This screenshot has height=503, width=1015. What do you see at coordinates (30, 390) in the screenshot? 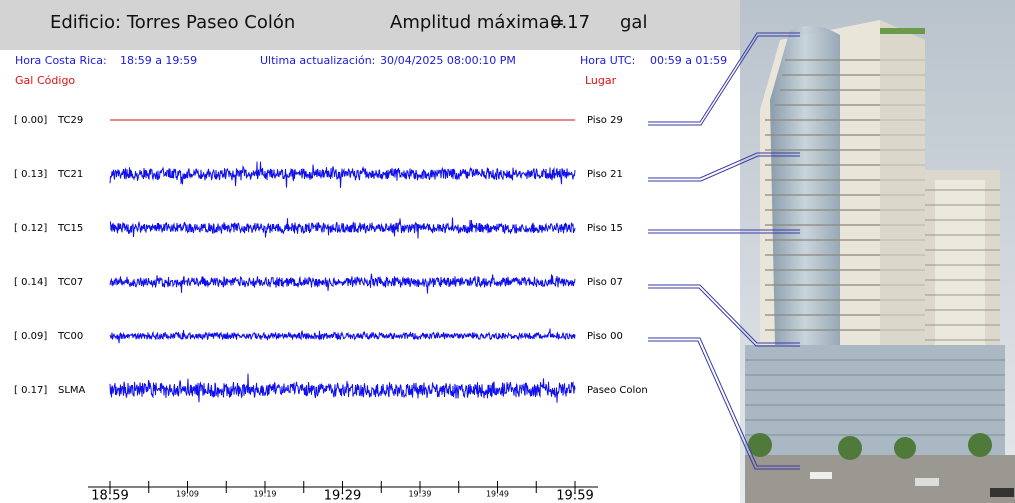
I see `channel-gal: [ 0.17]` at bounding box center [30, 390].